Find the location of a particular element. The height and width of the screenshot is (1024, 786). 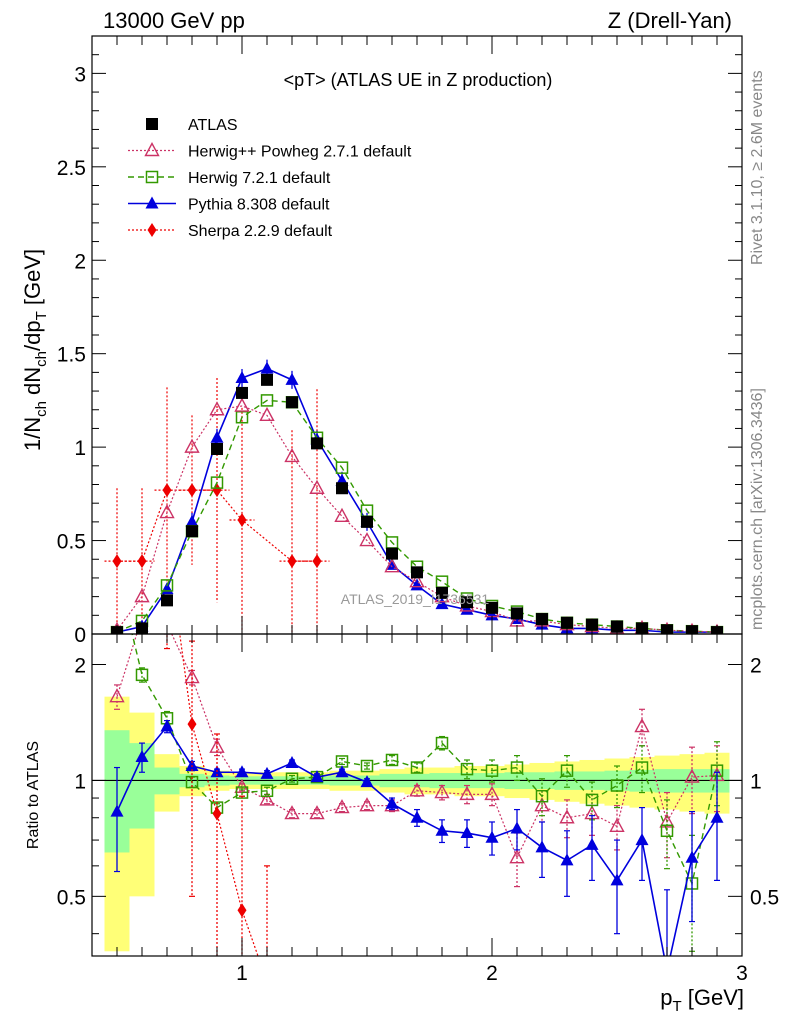

rivet-label: Rivet 3.1.10, ≥ 2.6M events is located at coordinates (757, 167).